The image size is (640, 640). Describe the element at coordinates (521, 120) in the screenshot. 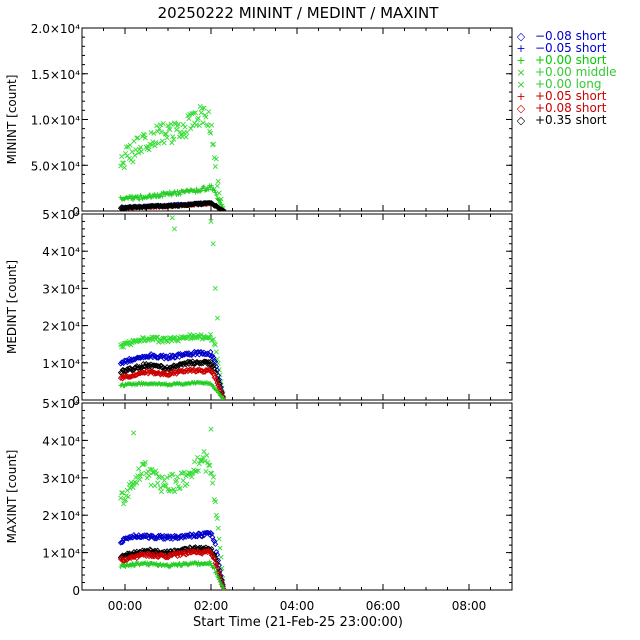

I see `legend-symbol: ◇` at that location.